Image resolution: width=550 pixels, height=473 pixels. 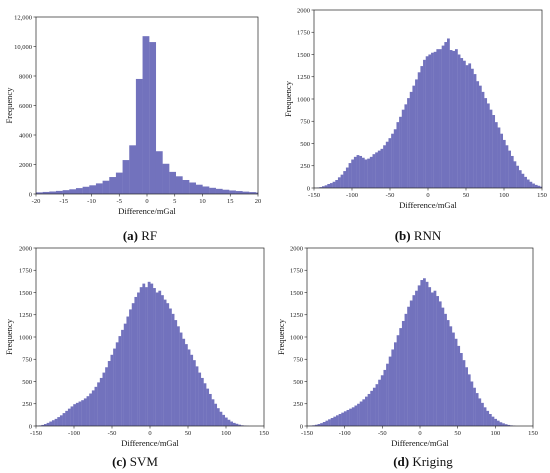 What do you see at coordinates (27, 382) in the screenshot?
I see `y-tick-label: 500` at bounding box center [27, 382].